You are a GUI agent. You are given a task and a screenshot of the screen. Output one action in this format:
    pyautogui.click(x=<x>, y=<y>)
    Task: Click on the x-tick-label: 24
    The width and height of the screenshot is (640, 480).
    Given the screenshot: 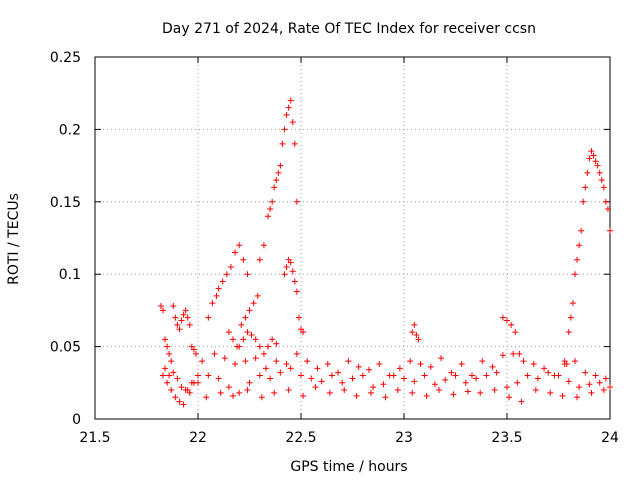 What is the action you would take?
    pyautogui.click(x=610, y=438)
    